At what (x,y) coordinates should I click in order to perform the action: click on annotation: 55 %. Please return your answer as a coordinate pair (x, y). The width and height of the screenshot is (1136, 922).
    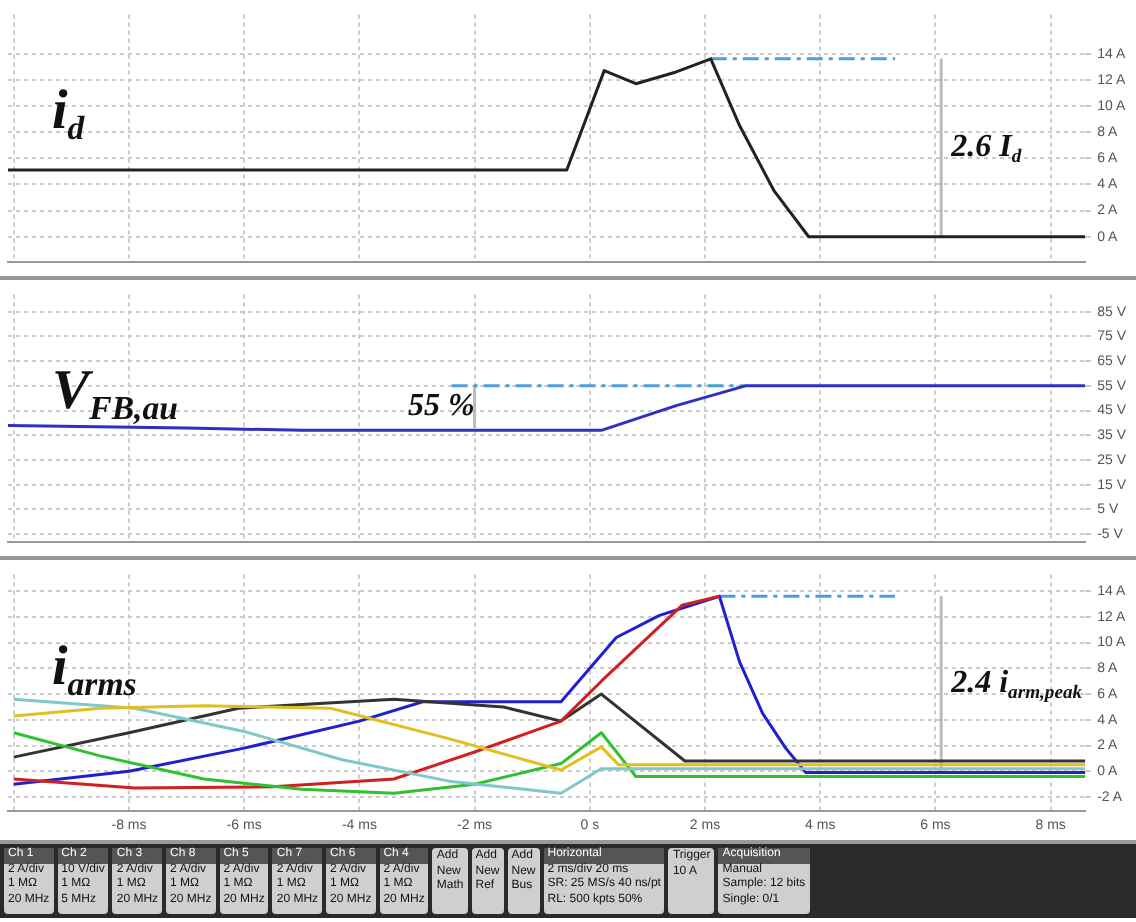
    Looking at the image, I should click on (441, 406).